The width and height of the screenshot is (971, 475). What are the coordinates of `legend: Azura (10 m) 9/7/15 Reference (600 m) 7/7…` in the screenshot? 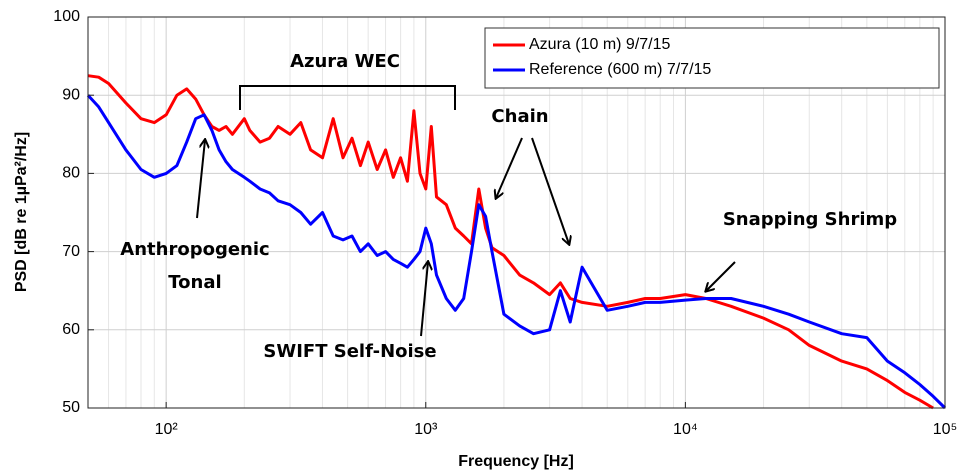 It's located at (712, 58).